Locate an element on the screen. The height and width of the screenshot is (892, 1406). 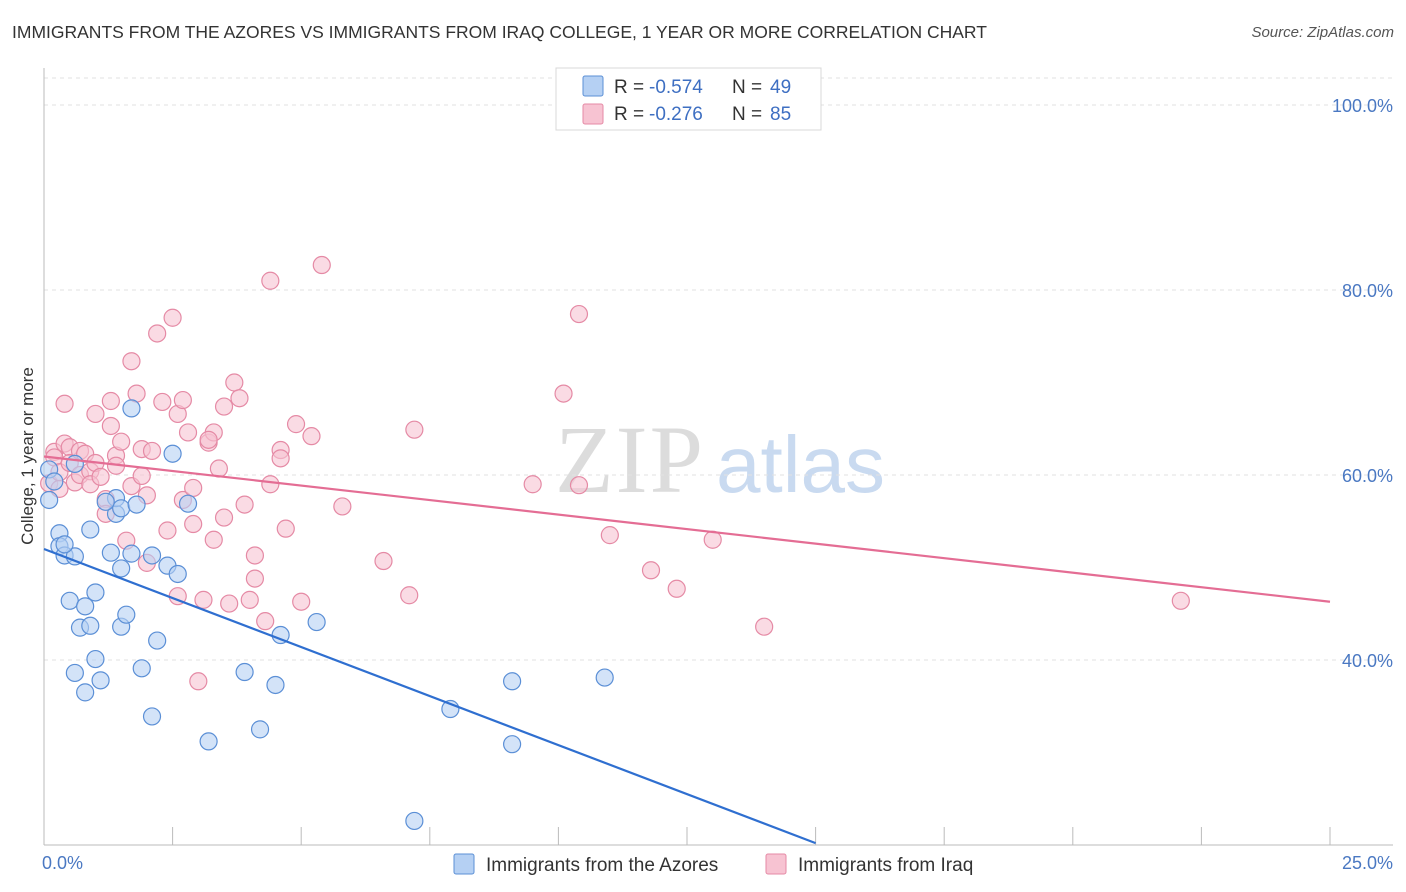
legend-r-label-iraq: R = is located at coordinates (629, 114).